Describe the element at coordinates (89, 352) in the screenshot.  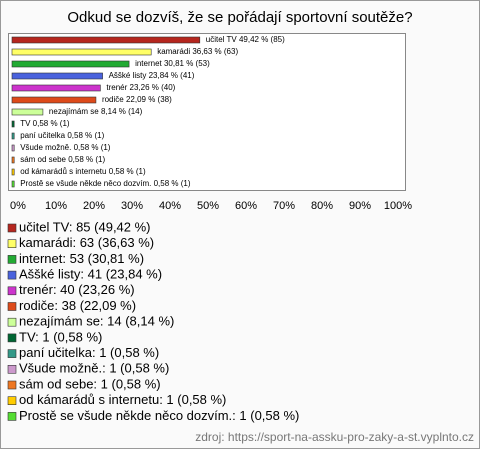
I see `legend-label: paní učitelka: 1 (0,58 %)` at that location.